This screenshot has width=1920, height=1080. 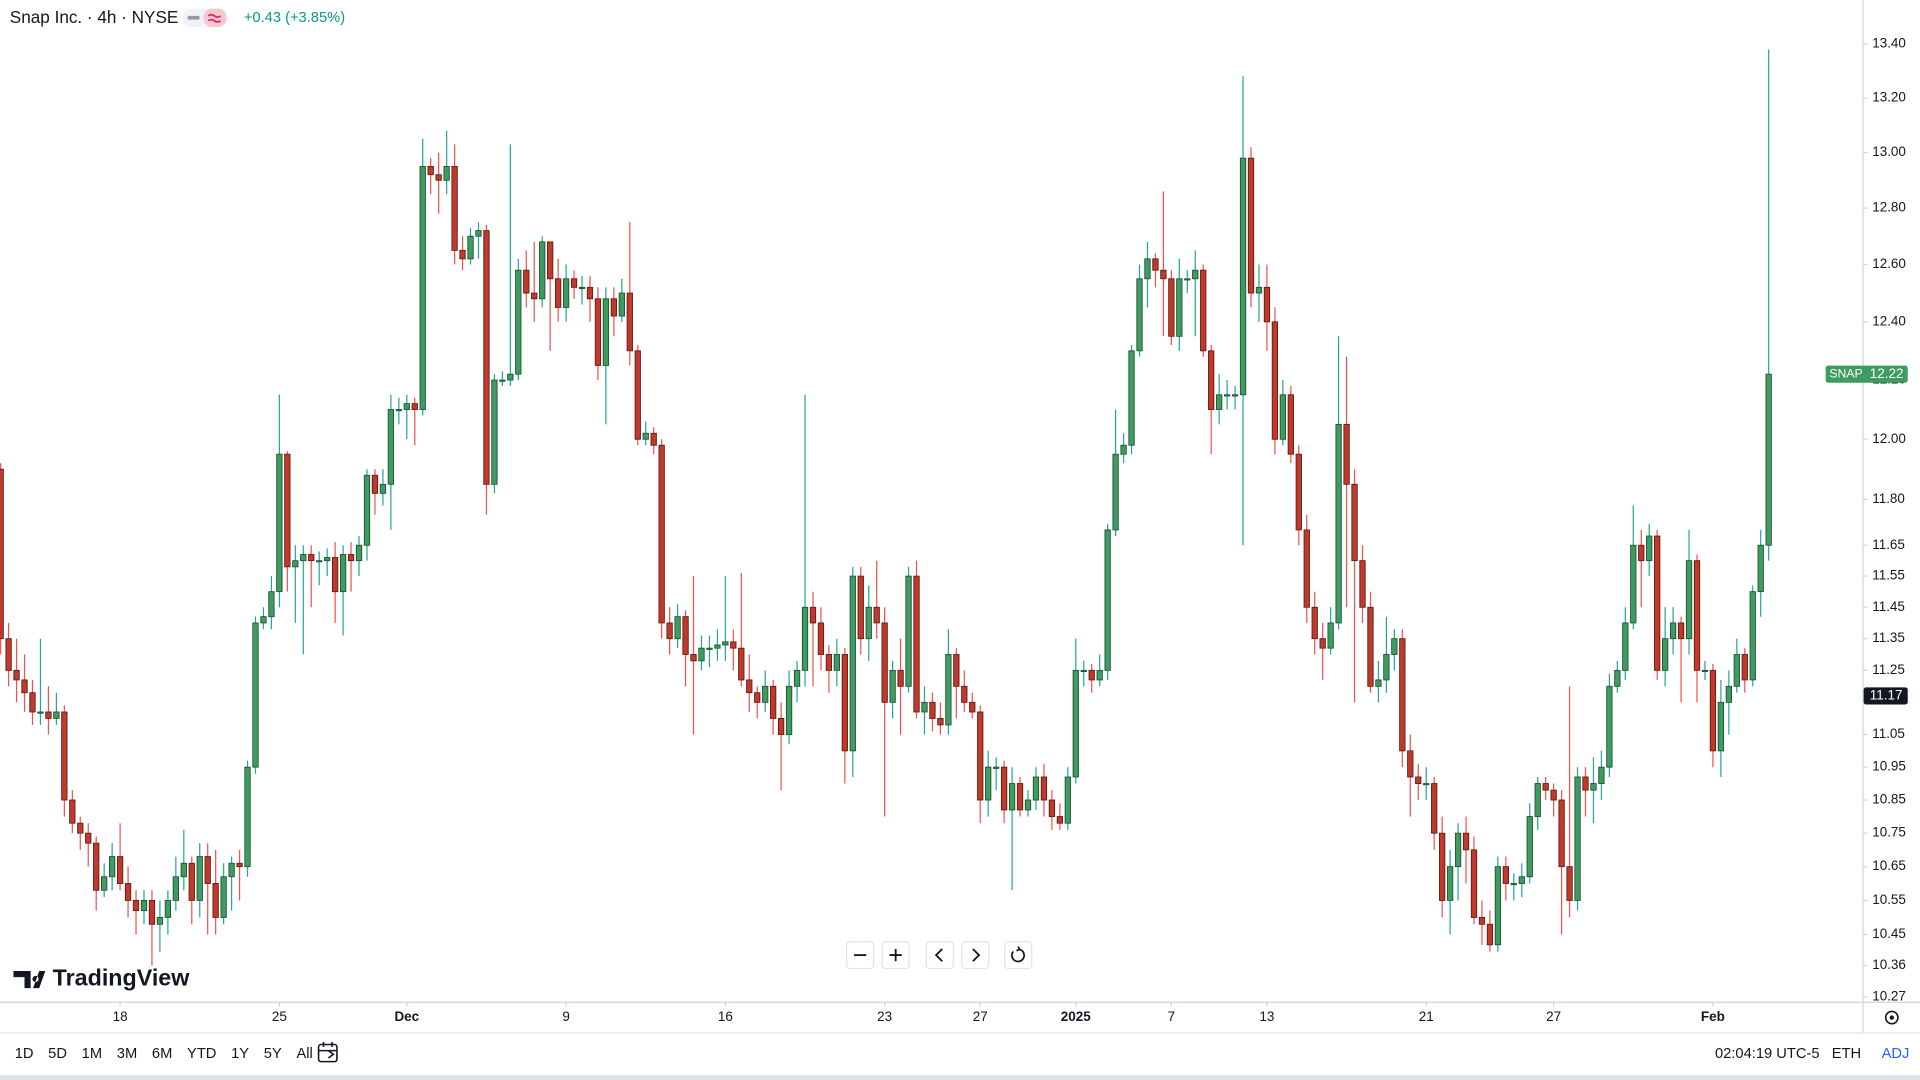 I want to click on range-button: All, so click(x=304, y=1054).